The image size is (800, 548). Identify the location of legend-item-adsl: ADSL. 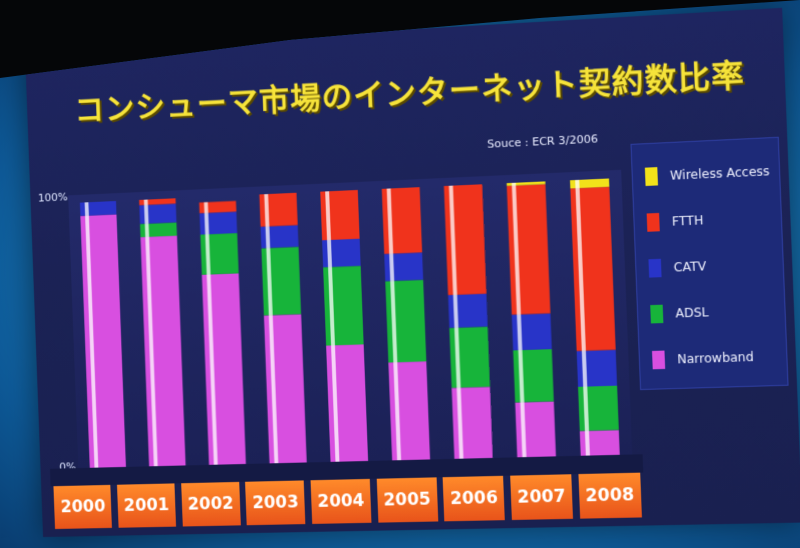
(679, 313).